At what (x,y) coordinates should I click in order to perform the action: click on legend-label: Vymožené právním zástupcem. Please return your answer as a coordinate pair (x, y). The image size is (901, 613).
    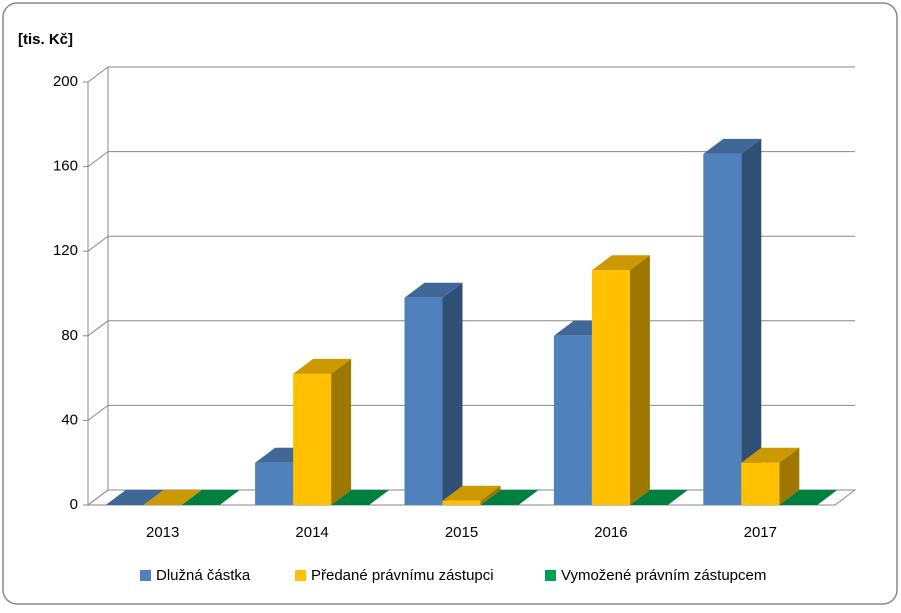
    Looking at the image, I should click on (663, 575).